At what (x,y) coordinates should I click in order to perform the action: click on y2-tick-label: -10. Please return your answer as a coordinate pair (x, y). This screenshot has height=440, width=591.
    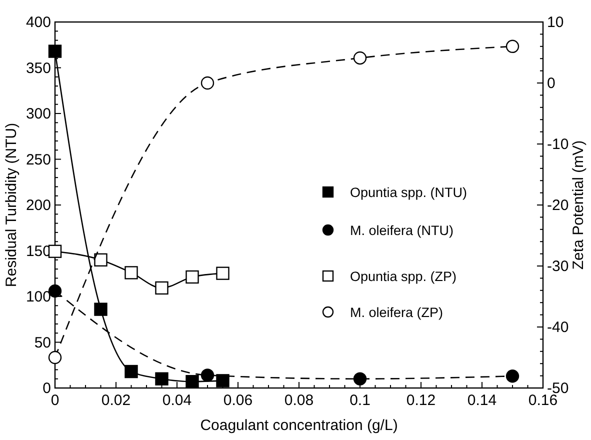
    Looking at the image, I should click on (558, 144).